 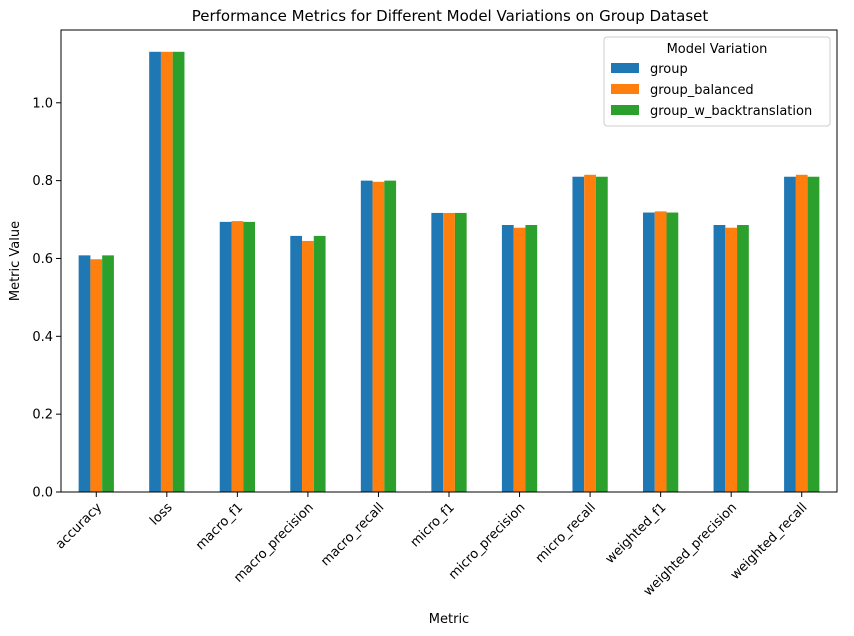 I want to click on x-tick-label-macro_precision: macro_precision, so click(x=274, y=543).